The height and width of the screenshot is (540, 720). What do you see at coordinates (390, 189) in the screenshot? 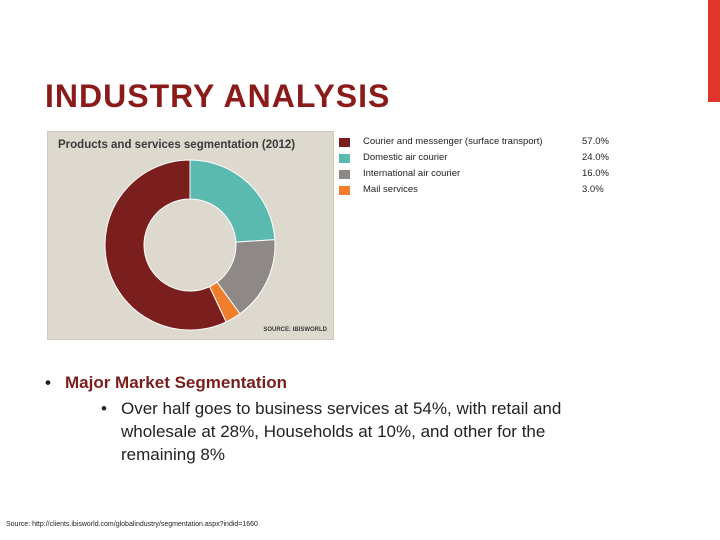
I see `legend-label: Mail services` at bounding box center [390, 189].